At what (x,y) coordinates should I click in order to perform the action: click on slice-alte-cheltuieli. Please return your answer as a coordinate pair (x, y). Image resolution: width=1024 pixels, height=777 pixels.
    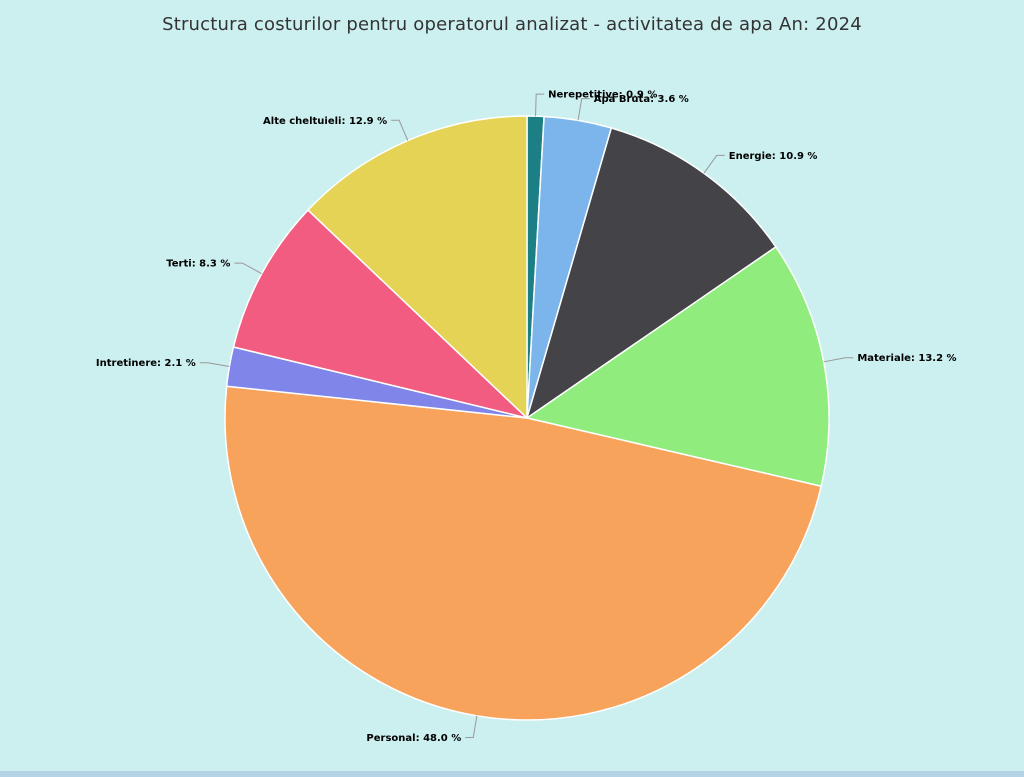
    Looking at the image, I should click on (417, 267).